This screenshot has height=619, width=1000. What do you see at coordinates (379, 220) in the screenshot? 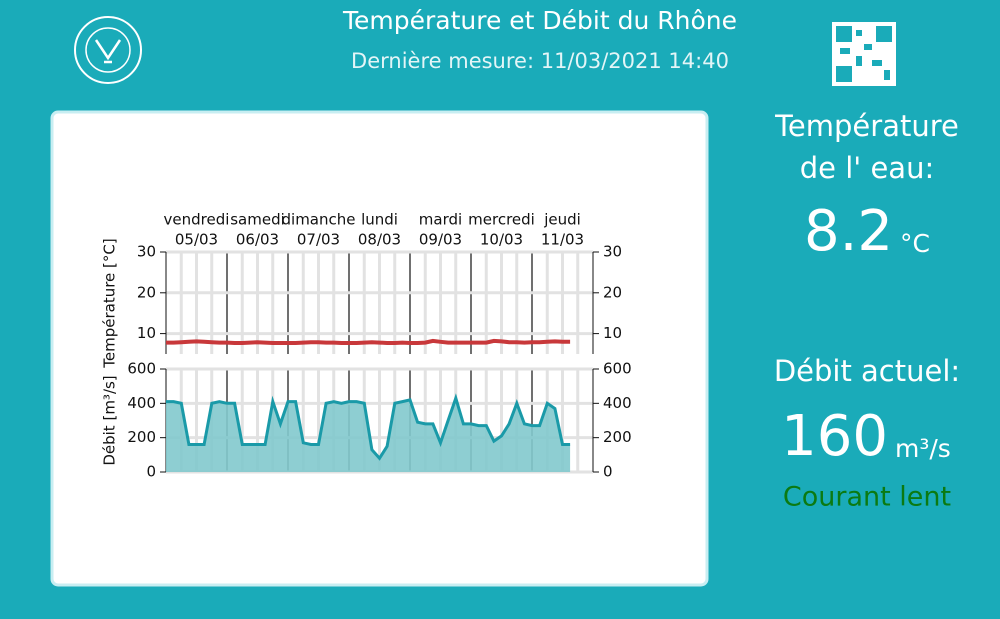
I see `day-name: lundi` at bounding box center [379, 220].